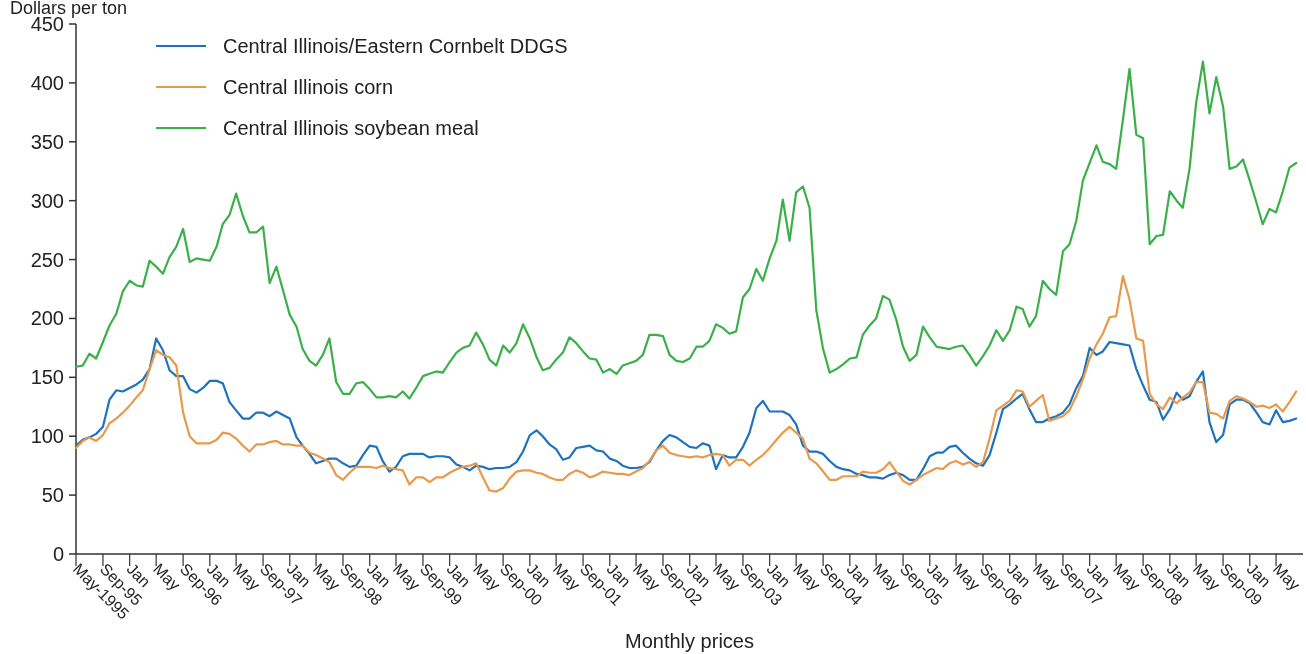 This screenshot has width=1306, height=654. Describe the element at coordinates (689, 641) in the screenshot. I see `x-axis-title: Monthly prices` at that location.